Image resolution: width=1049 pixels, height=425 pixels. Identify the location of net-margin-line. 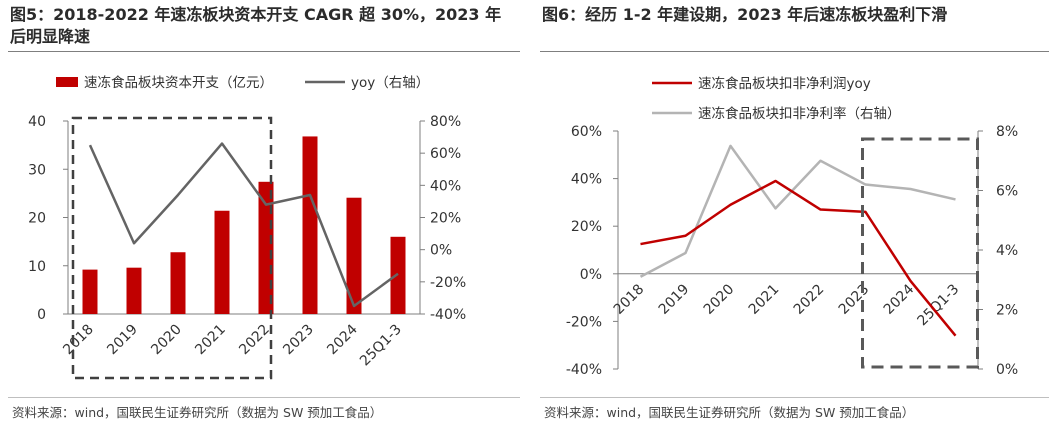
(797, 211).